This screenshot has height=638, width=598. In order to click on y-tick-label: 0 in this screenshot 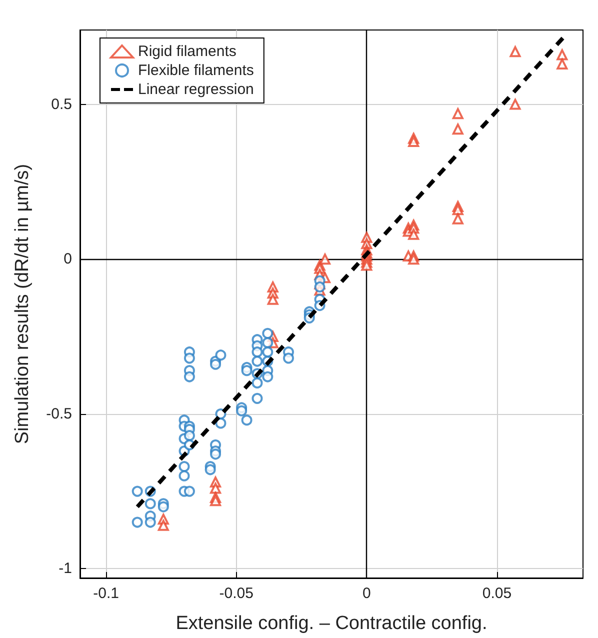, I will do `click(68, 259)`.